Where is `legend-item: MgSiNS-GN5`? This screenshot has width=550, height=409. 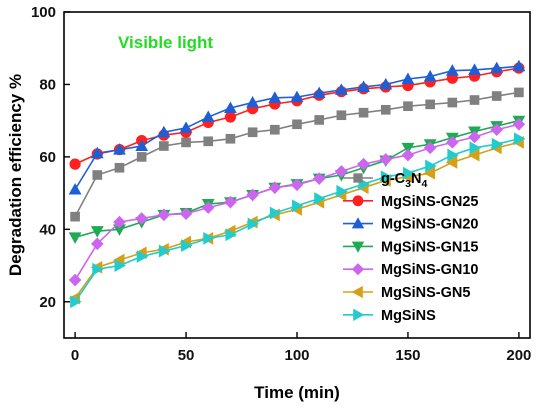
legend-item: MgSiNS-GN5 is located at coordinates (406, 293).